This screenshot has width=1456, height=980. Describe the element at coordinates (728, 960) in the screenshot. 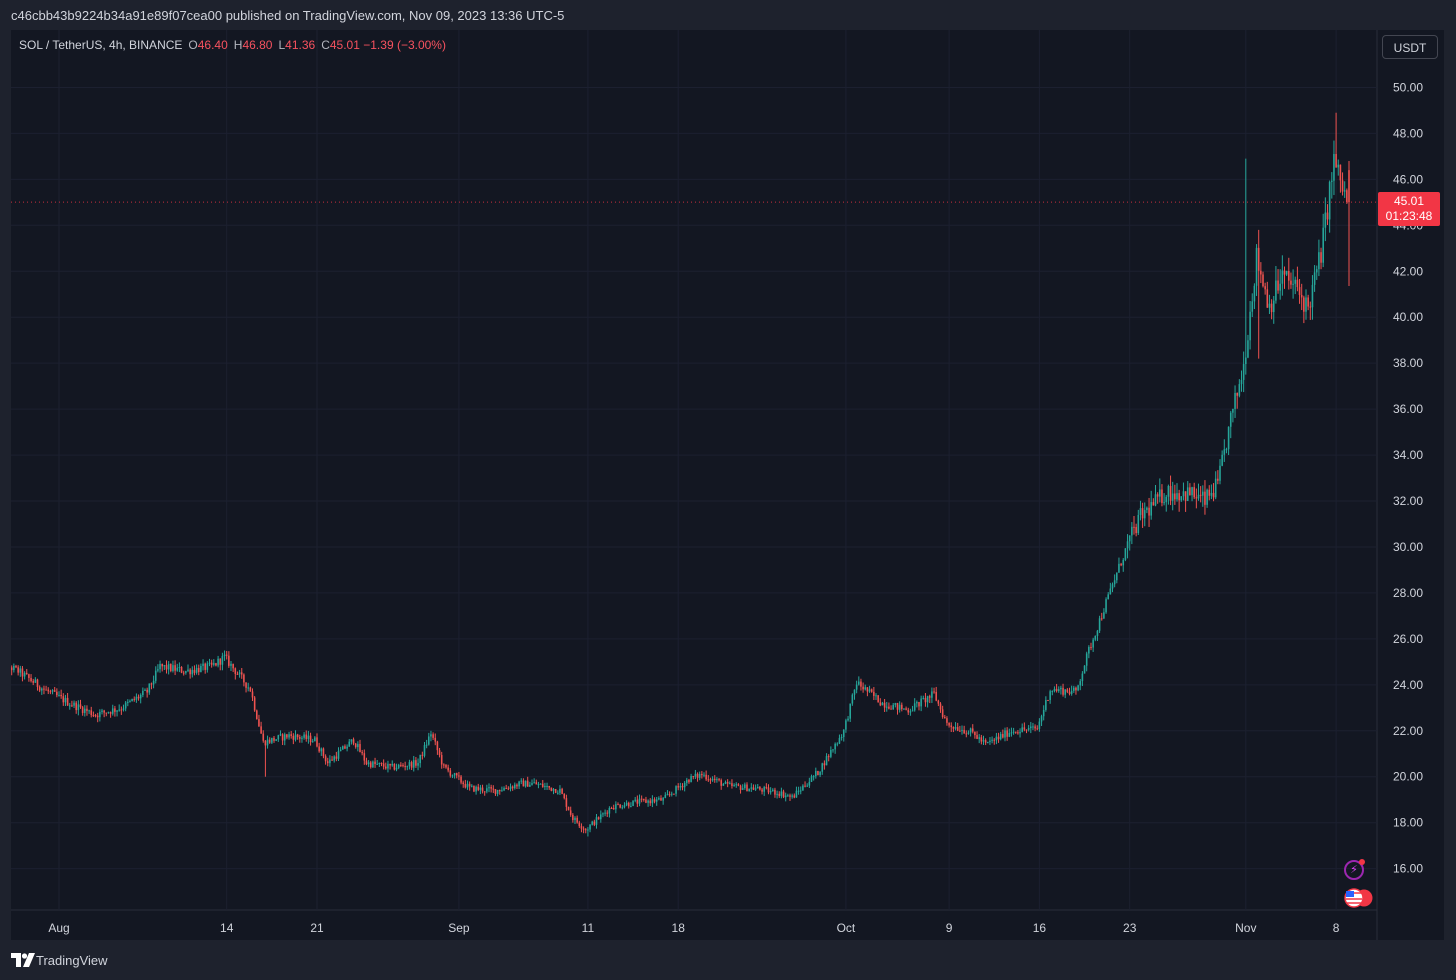

I see `footer-bar` at that location.